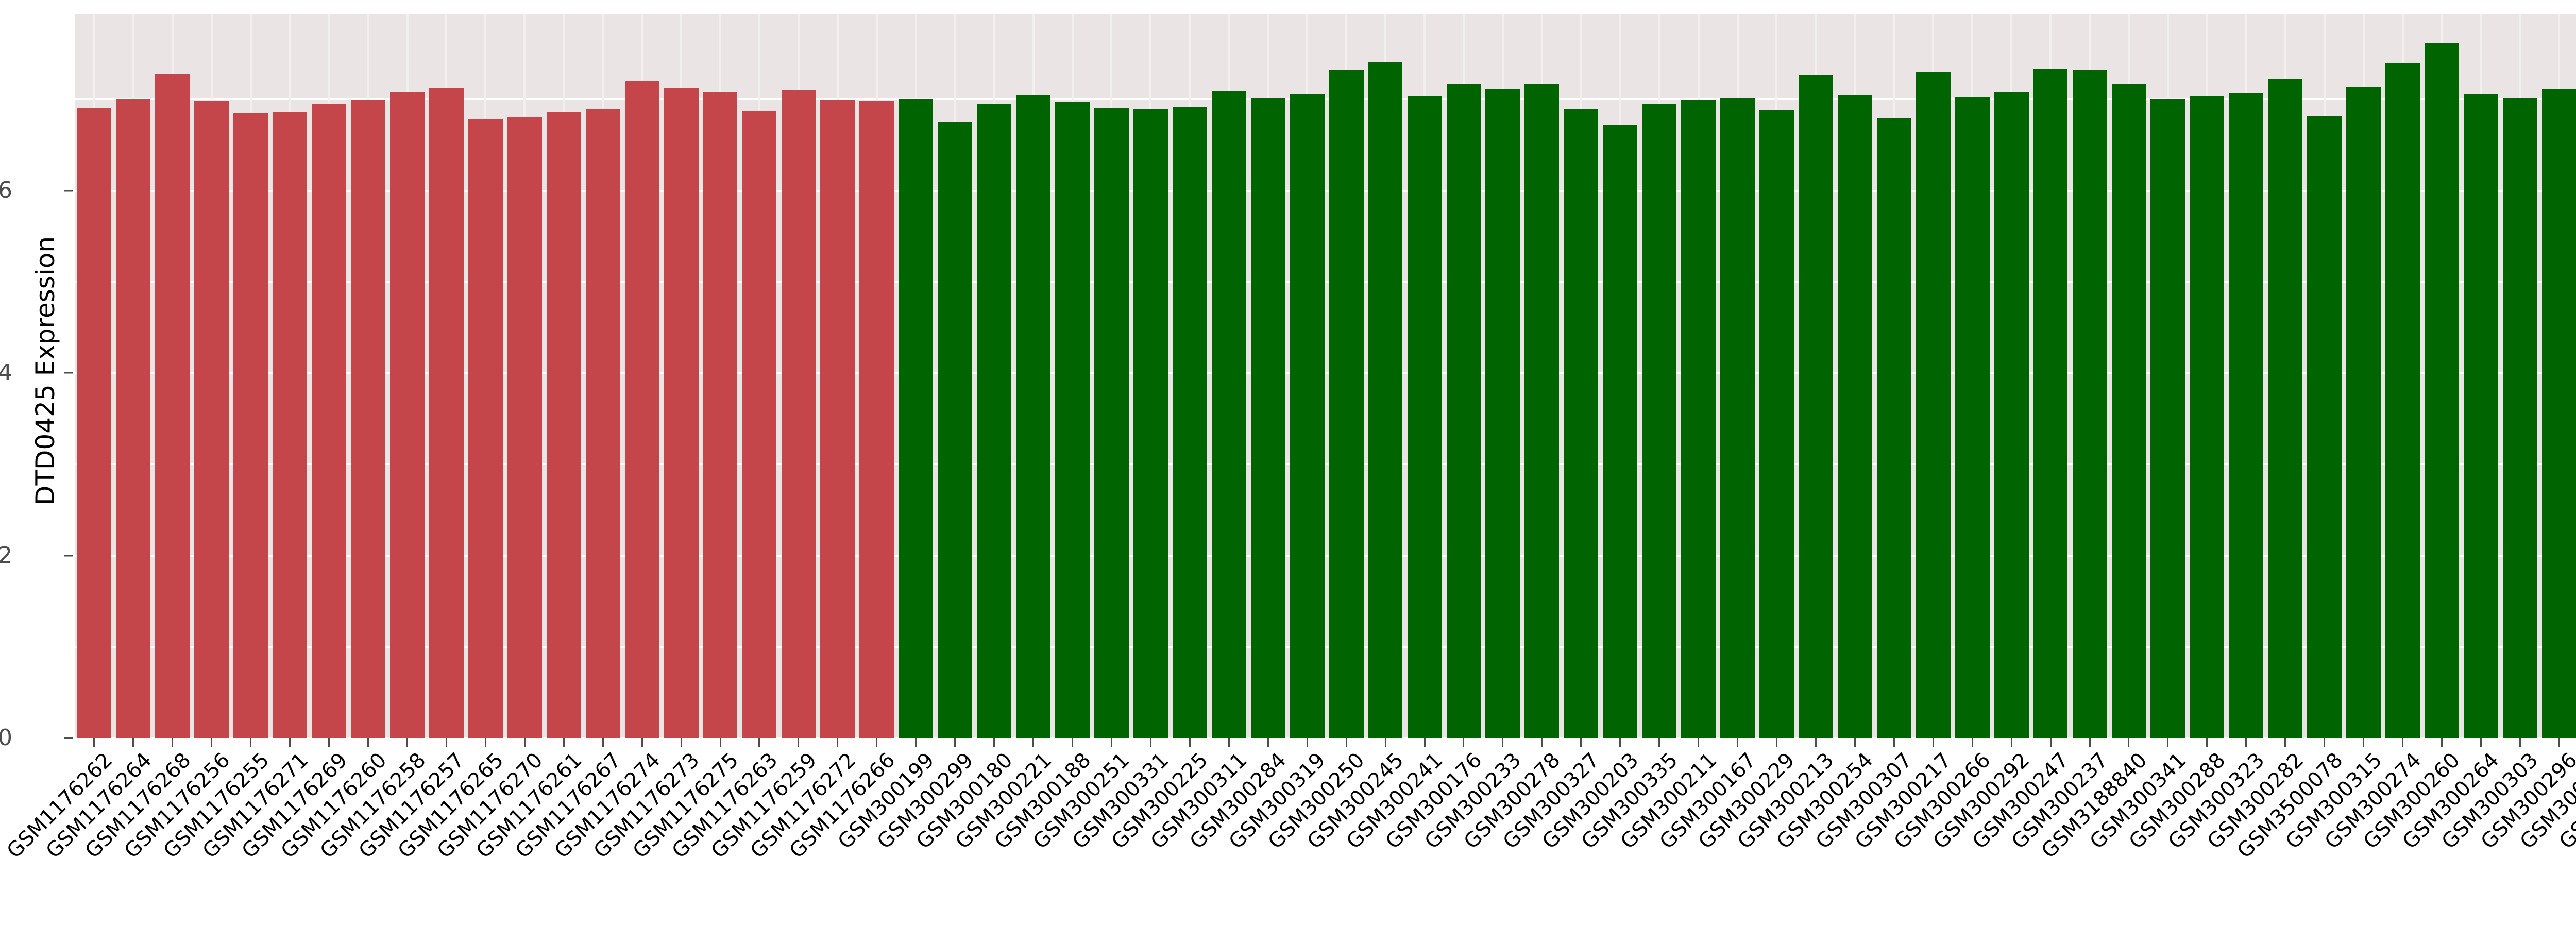 This screenshot has height=927, width=2576. Describe the element at coordinates (6, 555) in the screenshot. I see `y-tick-label: 2` at that location.